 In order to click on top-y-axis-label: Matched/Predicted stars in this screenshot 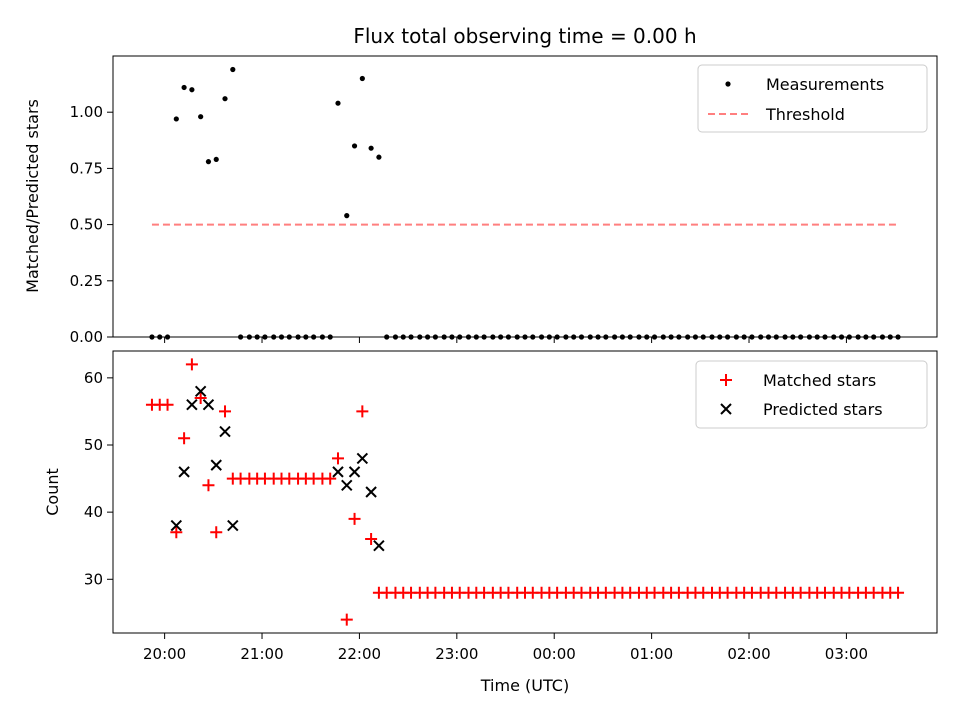, I will do `click(32, 196)`.